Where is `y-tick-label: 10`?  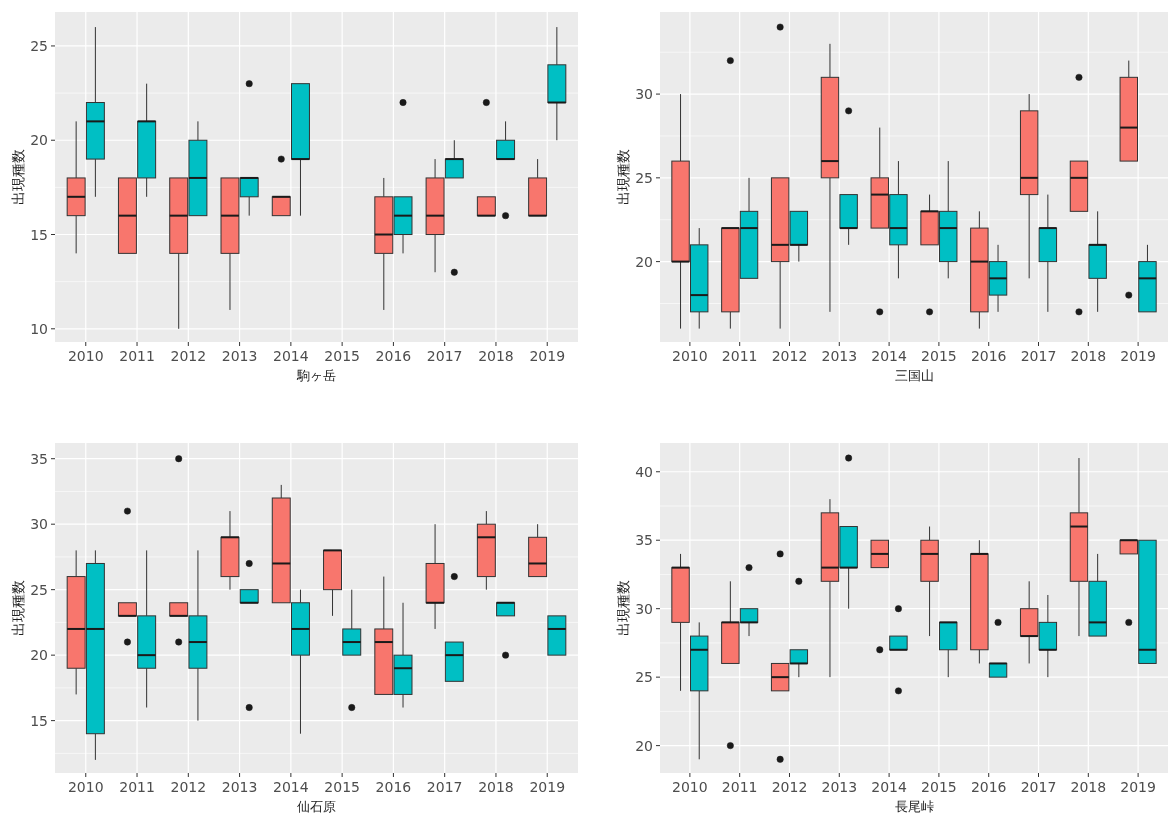 y-tick-label: 10 is located at coordinates (39, 328).